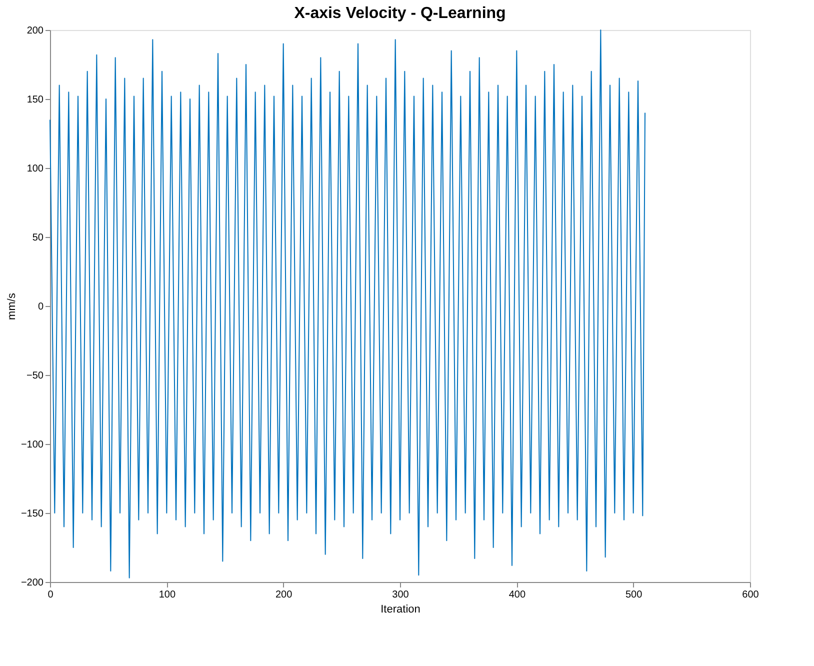  What do you see at coordinates (35, 31) in the screenshot?
I see `y-tick-label: 200` at bounding box center [35, 31].